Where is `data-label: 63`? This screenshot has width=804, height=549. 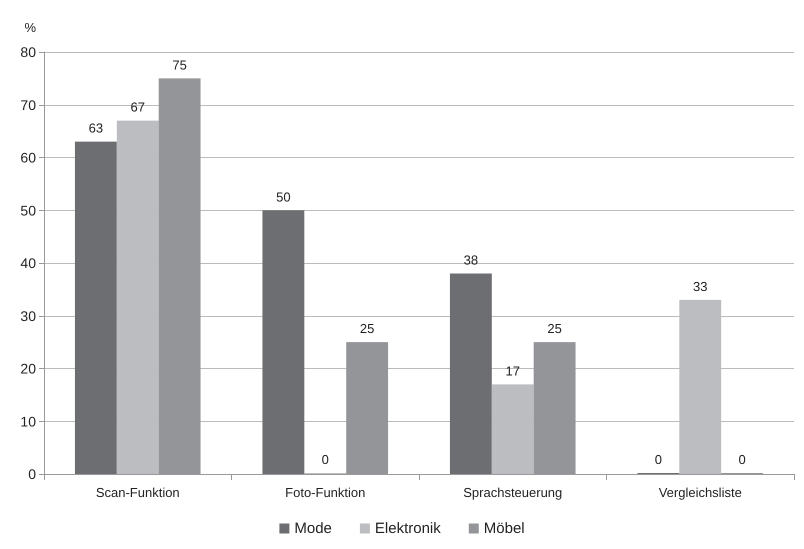 data-label: 63 is located at coordinates (96, 128).